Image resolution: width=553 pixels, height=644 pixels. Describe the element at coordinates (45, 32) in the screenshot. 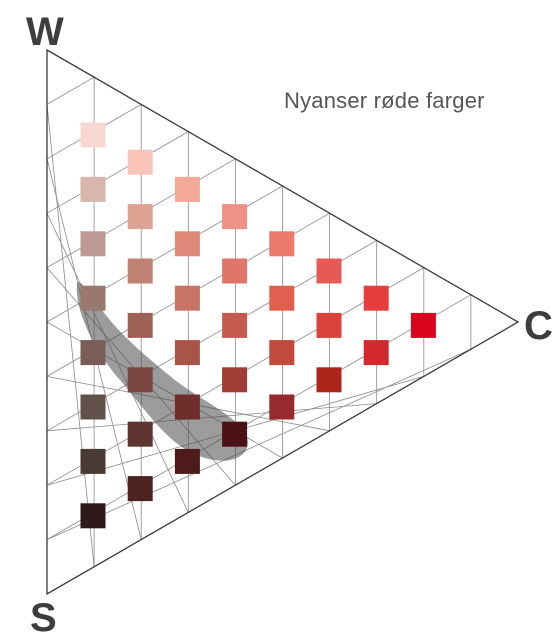

I see `vertex-label-w: W` at that location.